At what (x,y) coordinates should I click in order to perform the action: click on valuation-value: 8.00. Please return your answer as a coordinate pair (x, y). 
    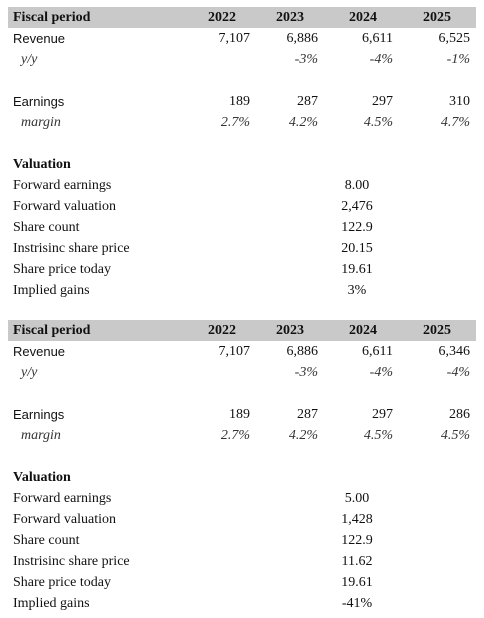
    Looking at the image, I should click on (357, 185).